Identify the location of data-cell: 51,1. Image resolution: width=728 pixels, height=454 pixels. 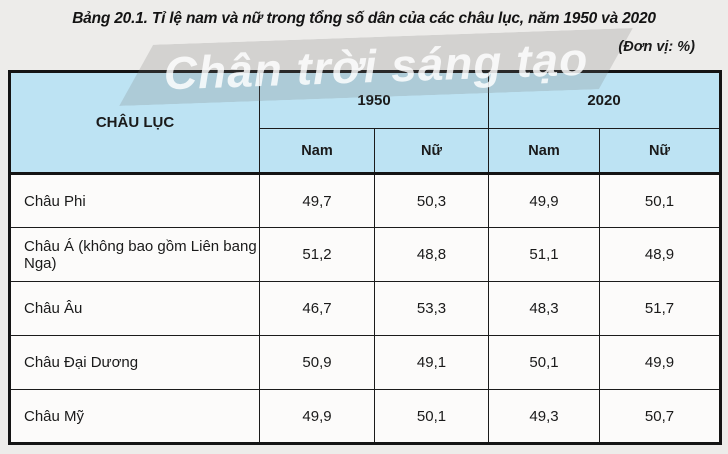
(544, 254).